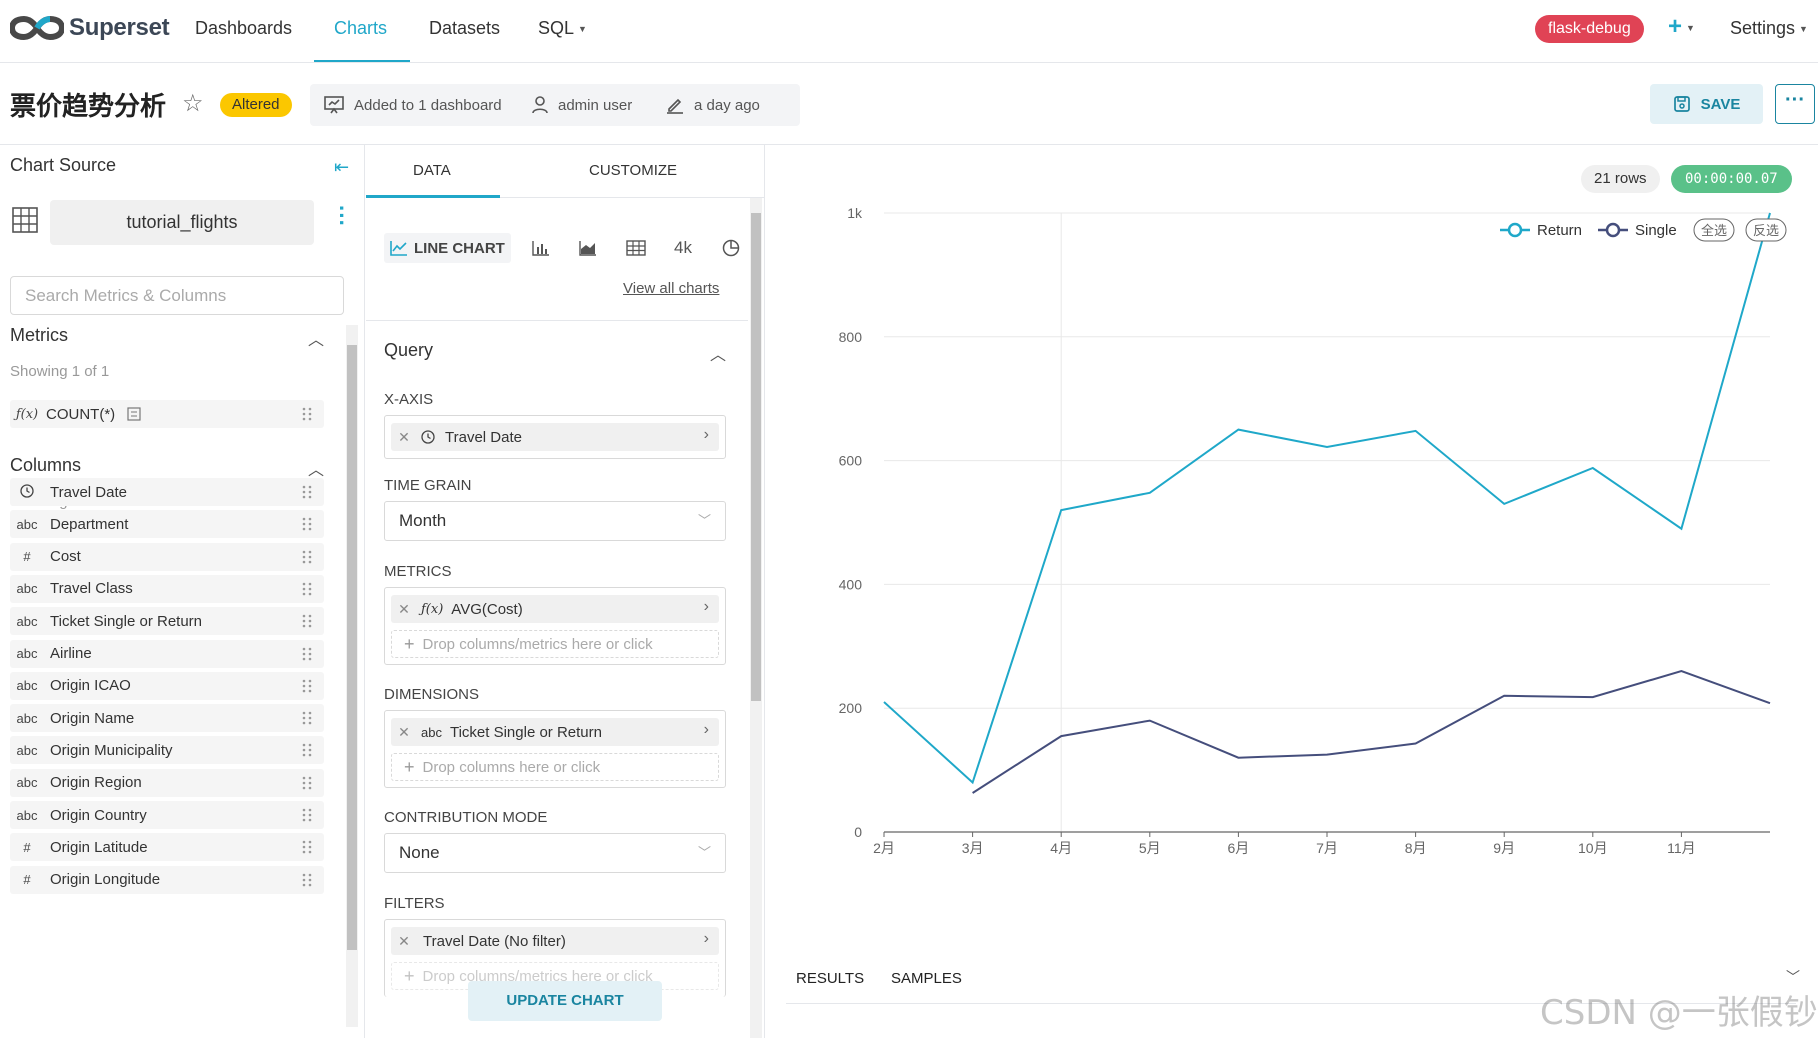 The image size is (1818, 1038). What do you see at coordinates (433, 196) in the screenshot?
I see `active-tab-indicator` at bounding box center [433, 196].